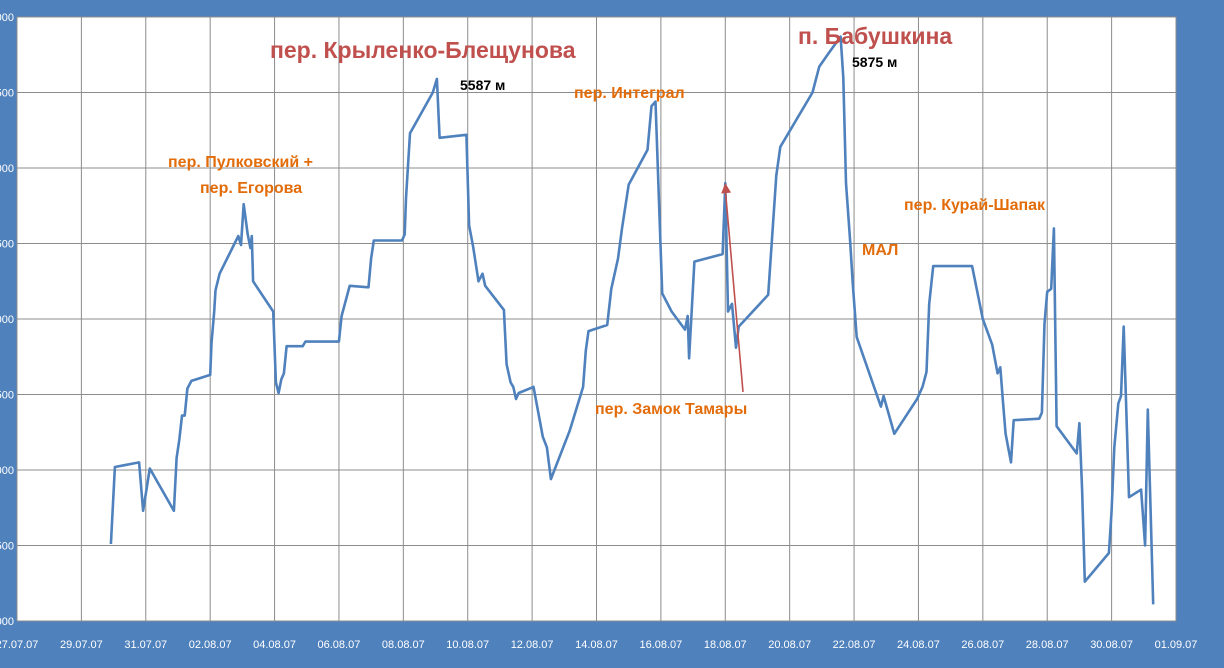 The image size is (1224, 668). Describe the element at coordinates (7, 94) in the screenshot. I see `y-tick-label: 5500` at that location.